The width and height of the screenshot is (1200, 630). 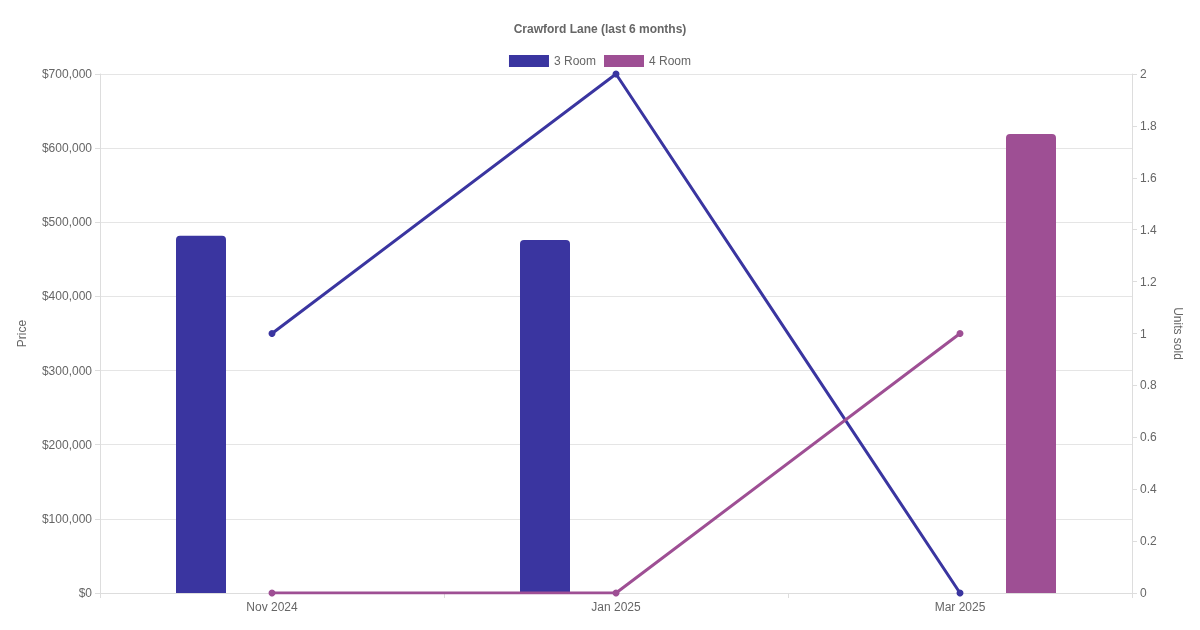 What do you see at coordinates (1149, 437) in the screenshot?
I see `y2-tick-label: 0.6` at bounding box center [1149, 437].